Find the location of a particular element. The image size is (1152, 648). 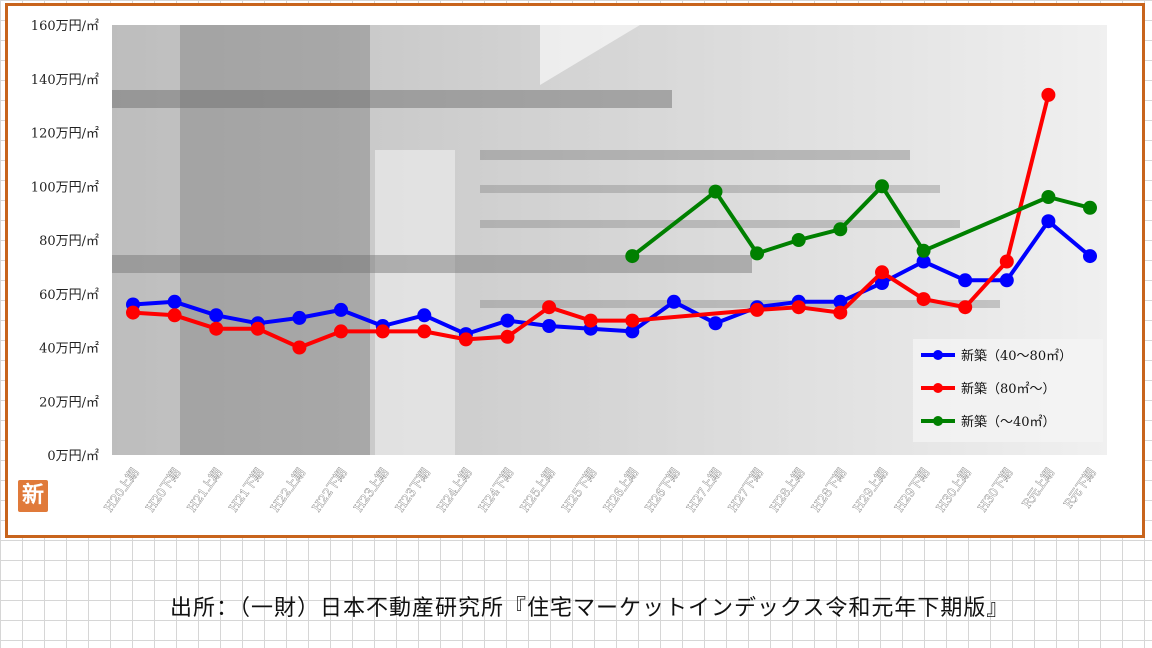

x-tick-label: H20下期 is located at coordinates (163, 490).